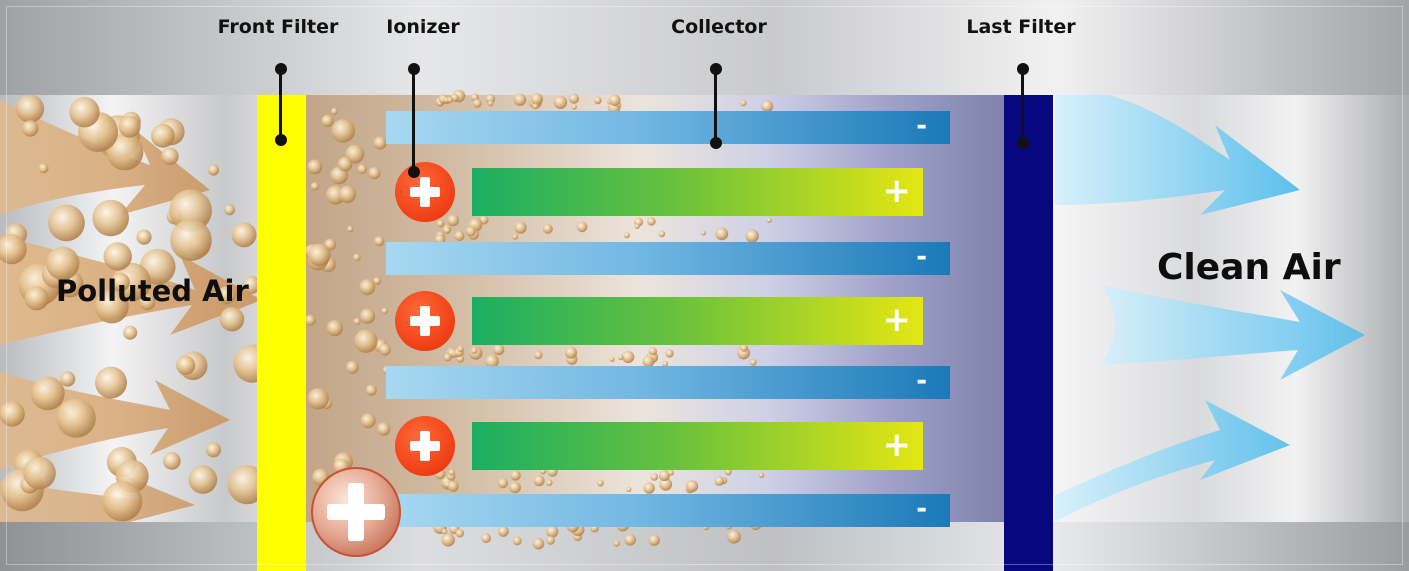  What do you see at coordinates (897, 445) in the screenshot?
I see `positive-sign: +` at bounding box center [897, 445].